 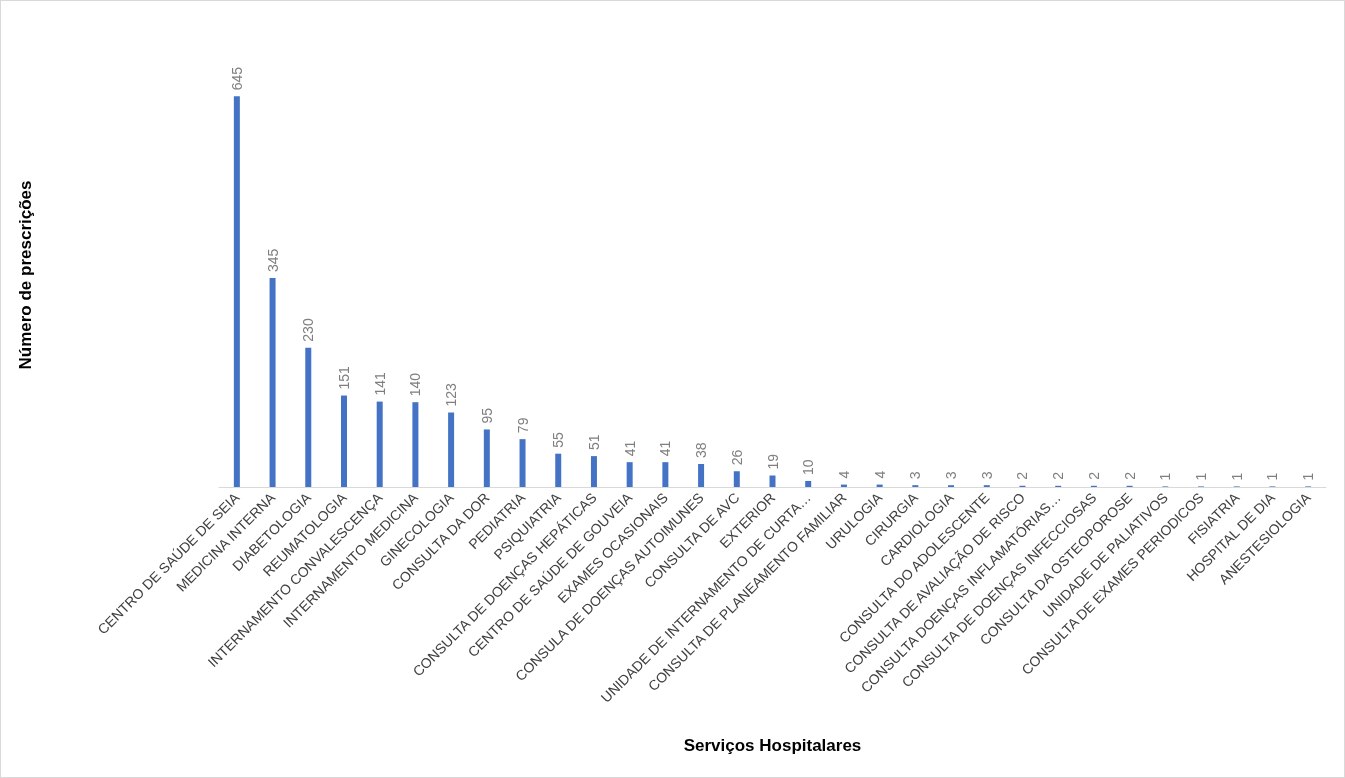 I want to click on data-label: 38, so click(x=701, y=450).